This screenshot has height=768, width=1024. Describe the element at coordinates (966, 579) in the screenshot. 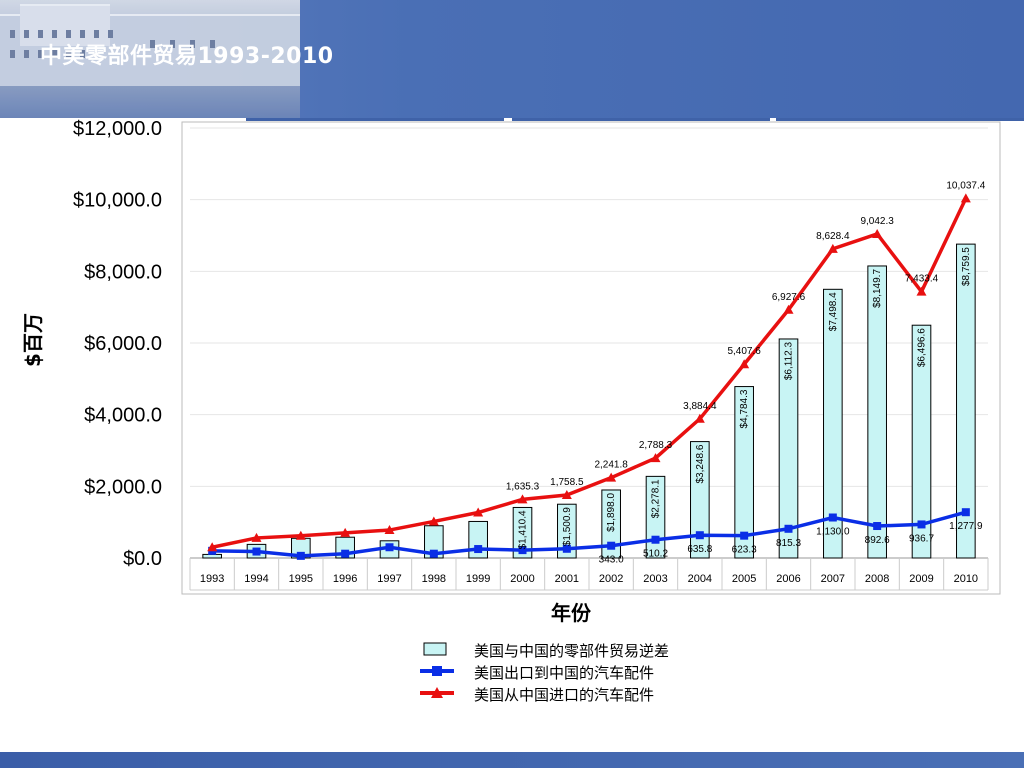

I see `x-tick-label: 2010` at that location.